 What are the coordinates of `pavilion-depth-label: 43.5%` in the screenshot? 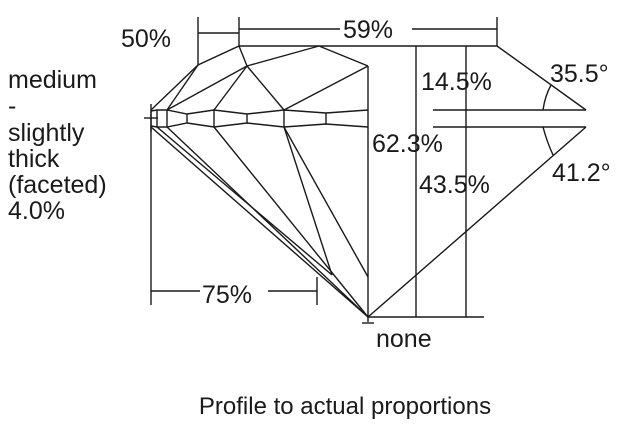 It's located at (454, 185).